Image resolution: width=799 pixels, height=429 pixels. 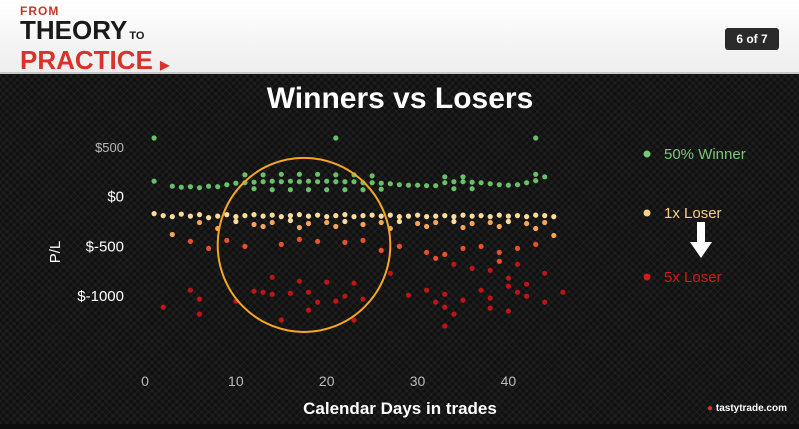 What do you see at coordinates (74, 30) in the screenshot?
I see `logo-theory: THEORY` at bounding box center [74, 30].